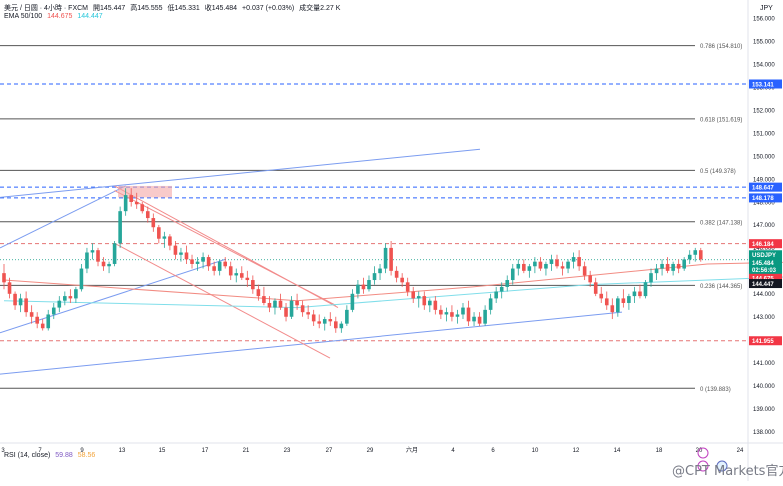 The image size is (783, 486). What do you see at coordinates (721, 287) in the screenshot?
I see `fib-label-0.236: 0.236 (144.365)` at bounding box center [721, 287].